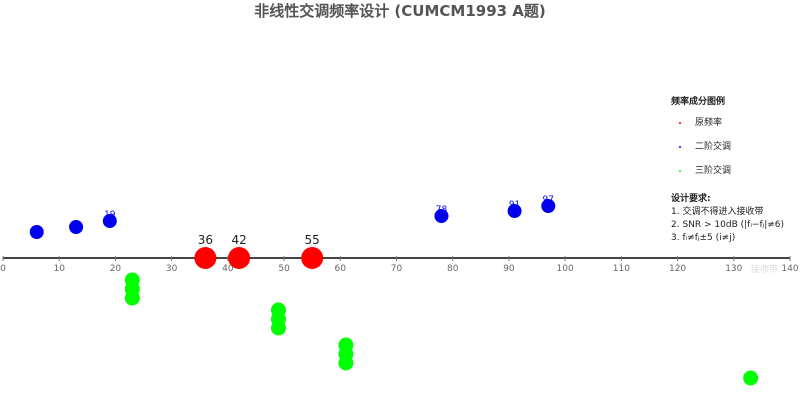 This screenshot has height=400, width=800. Describe the element at coordinates (59, 269) in the screenshot. I see `x-tick-label: 10` at that location.